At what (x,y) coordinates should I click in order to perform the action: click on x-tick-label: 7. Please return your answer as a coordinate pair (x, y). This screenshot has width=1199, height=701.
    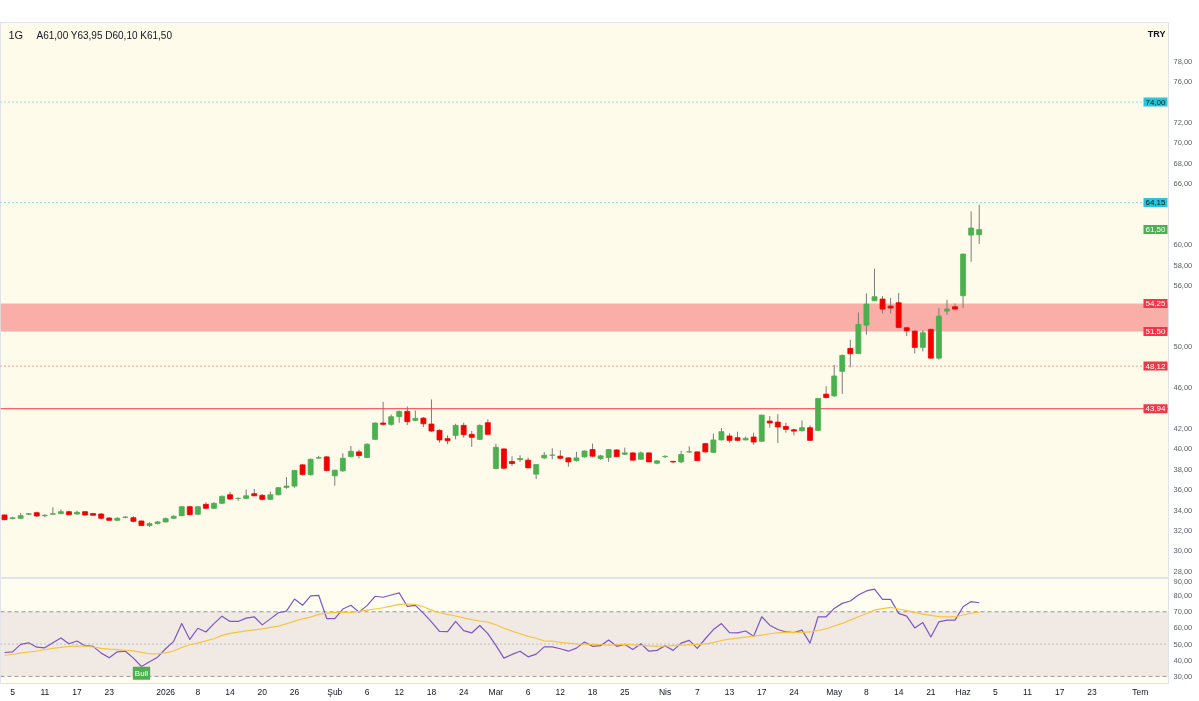
    Looking at the image, I should click on (697, 691).